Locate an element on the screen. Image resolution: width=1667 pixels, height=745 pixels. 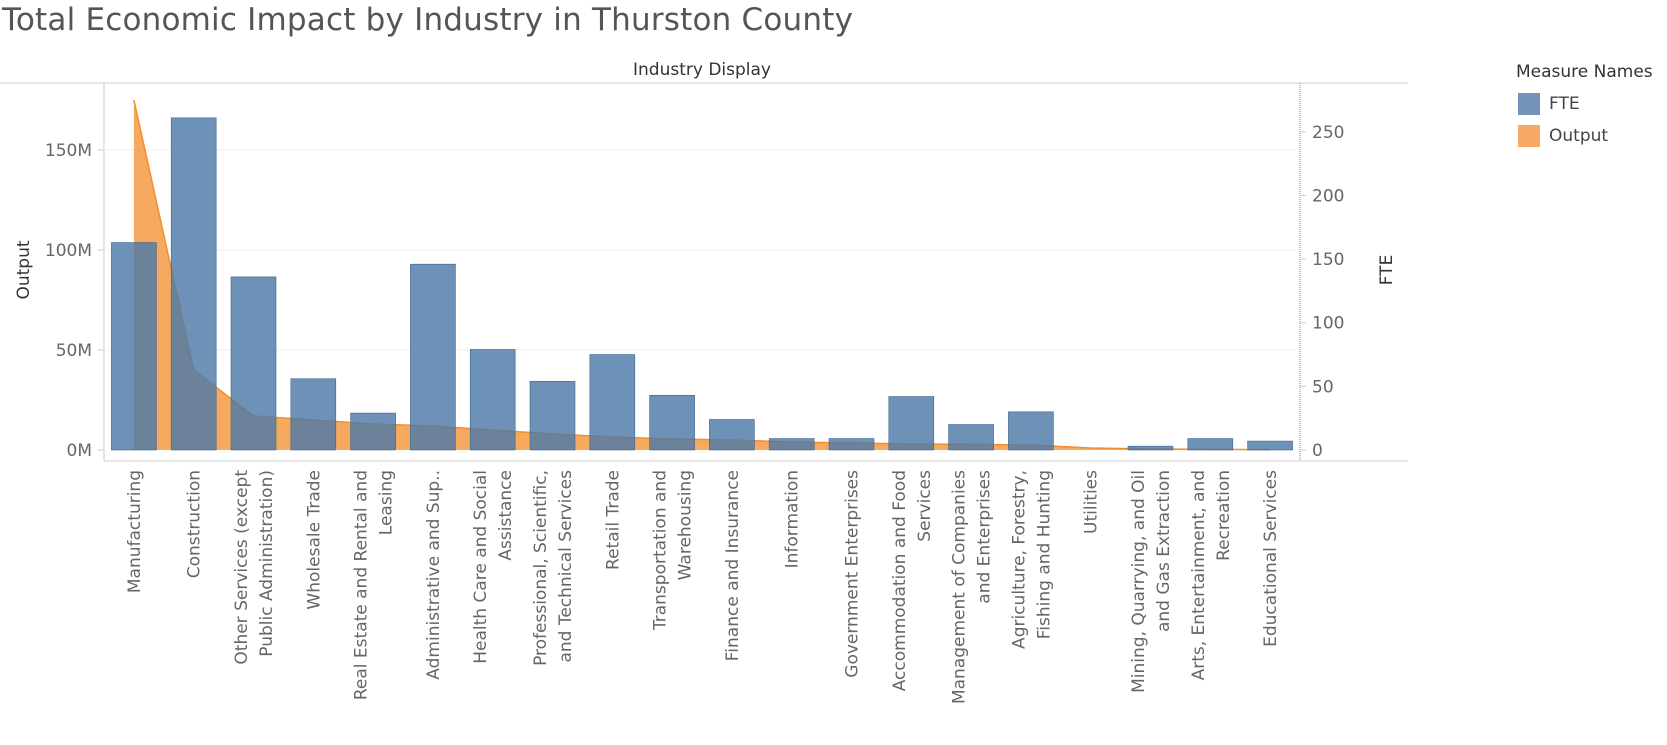
y-left-tick-label: 150M is located at coordinates (68, 151).